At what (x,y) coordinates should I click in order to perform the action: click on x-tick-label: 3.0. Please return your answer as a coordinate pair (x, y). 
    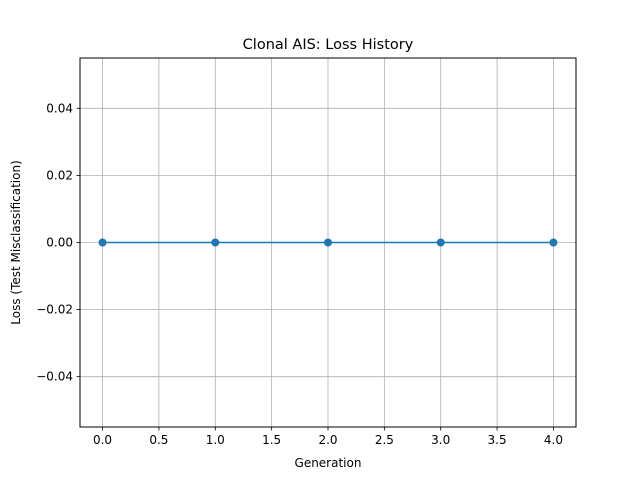
    Looking at the image, I should click on (440, 440).